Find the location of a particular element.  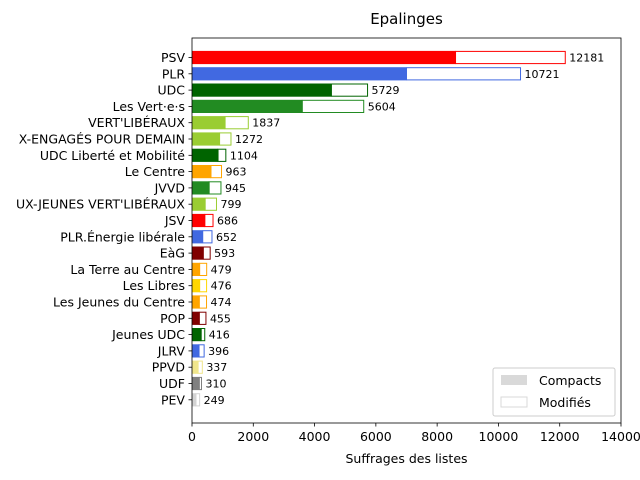

x-tick-label: 4000 is located at coordinates (315, 436).